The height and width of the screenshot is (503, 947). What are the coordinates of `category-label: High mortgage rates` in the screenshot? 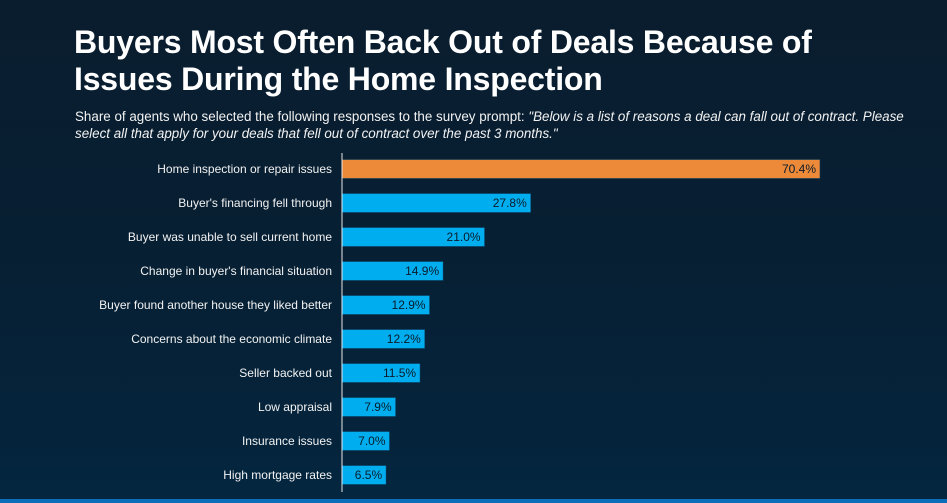 It's located at (277, 475).